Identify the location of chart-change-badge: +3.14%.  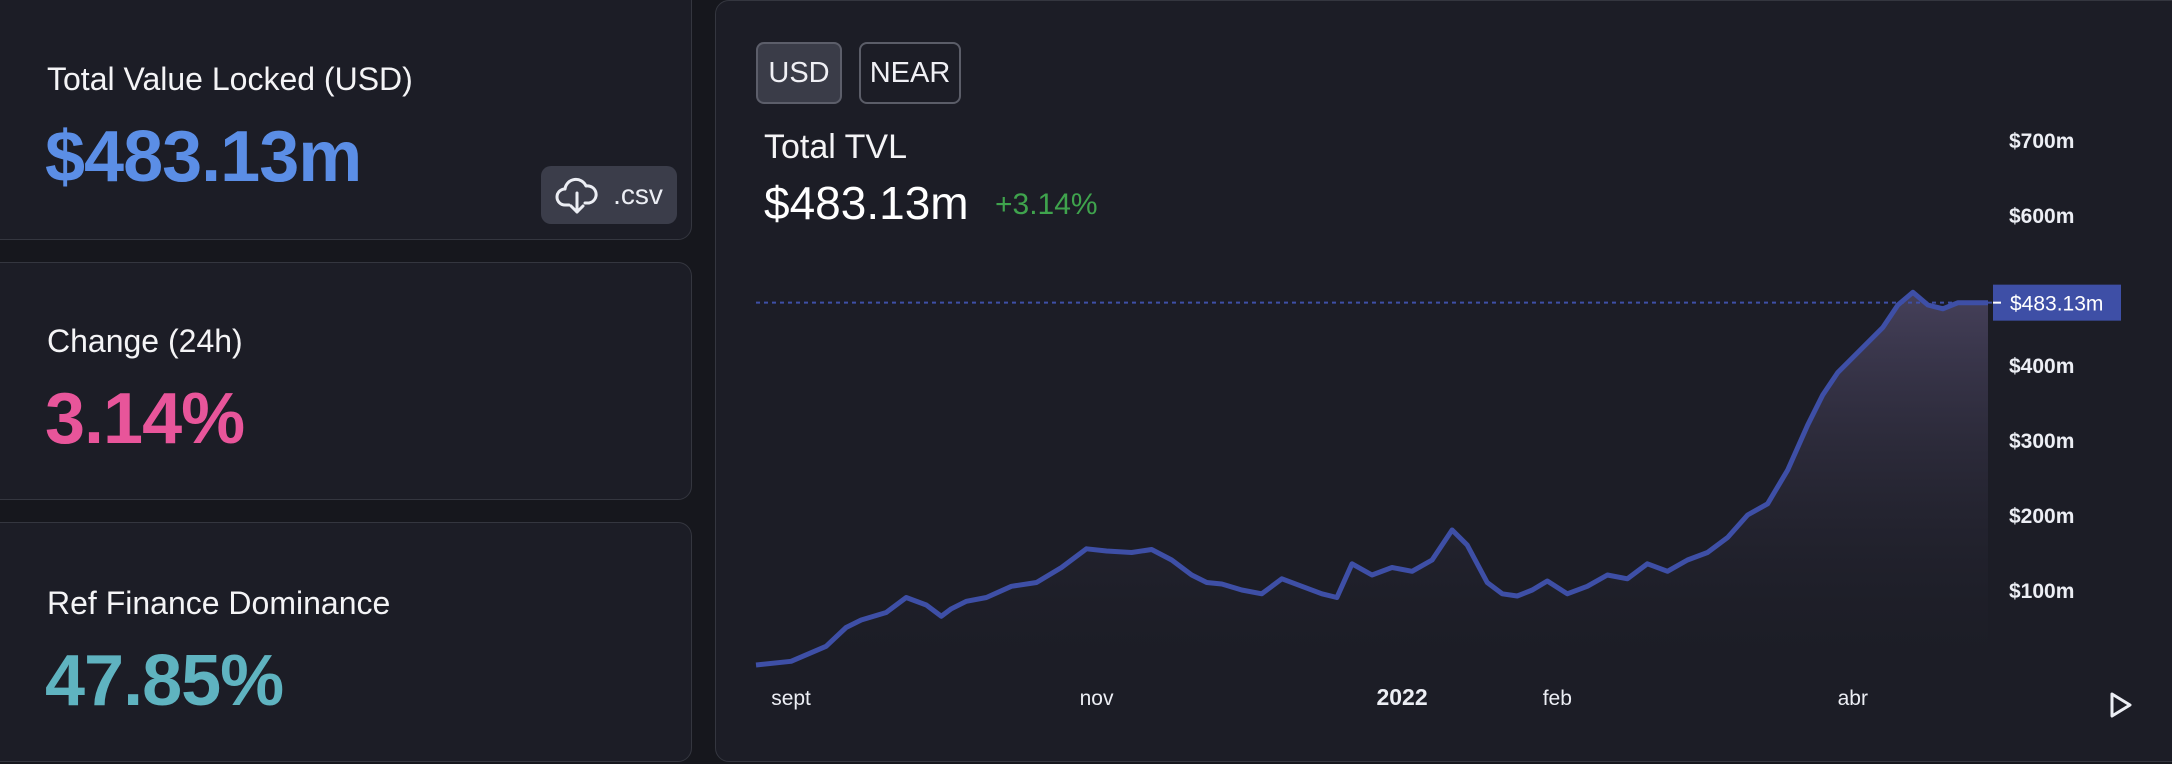
(1046, 204).